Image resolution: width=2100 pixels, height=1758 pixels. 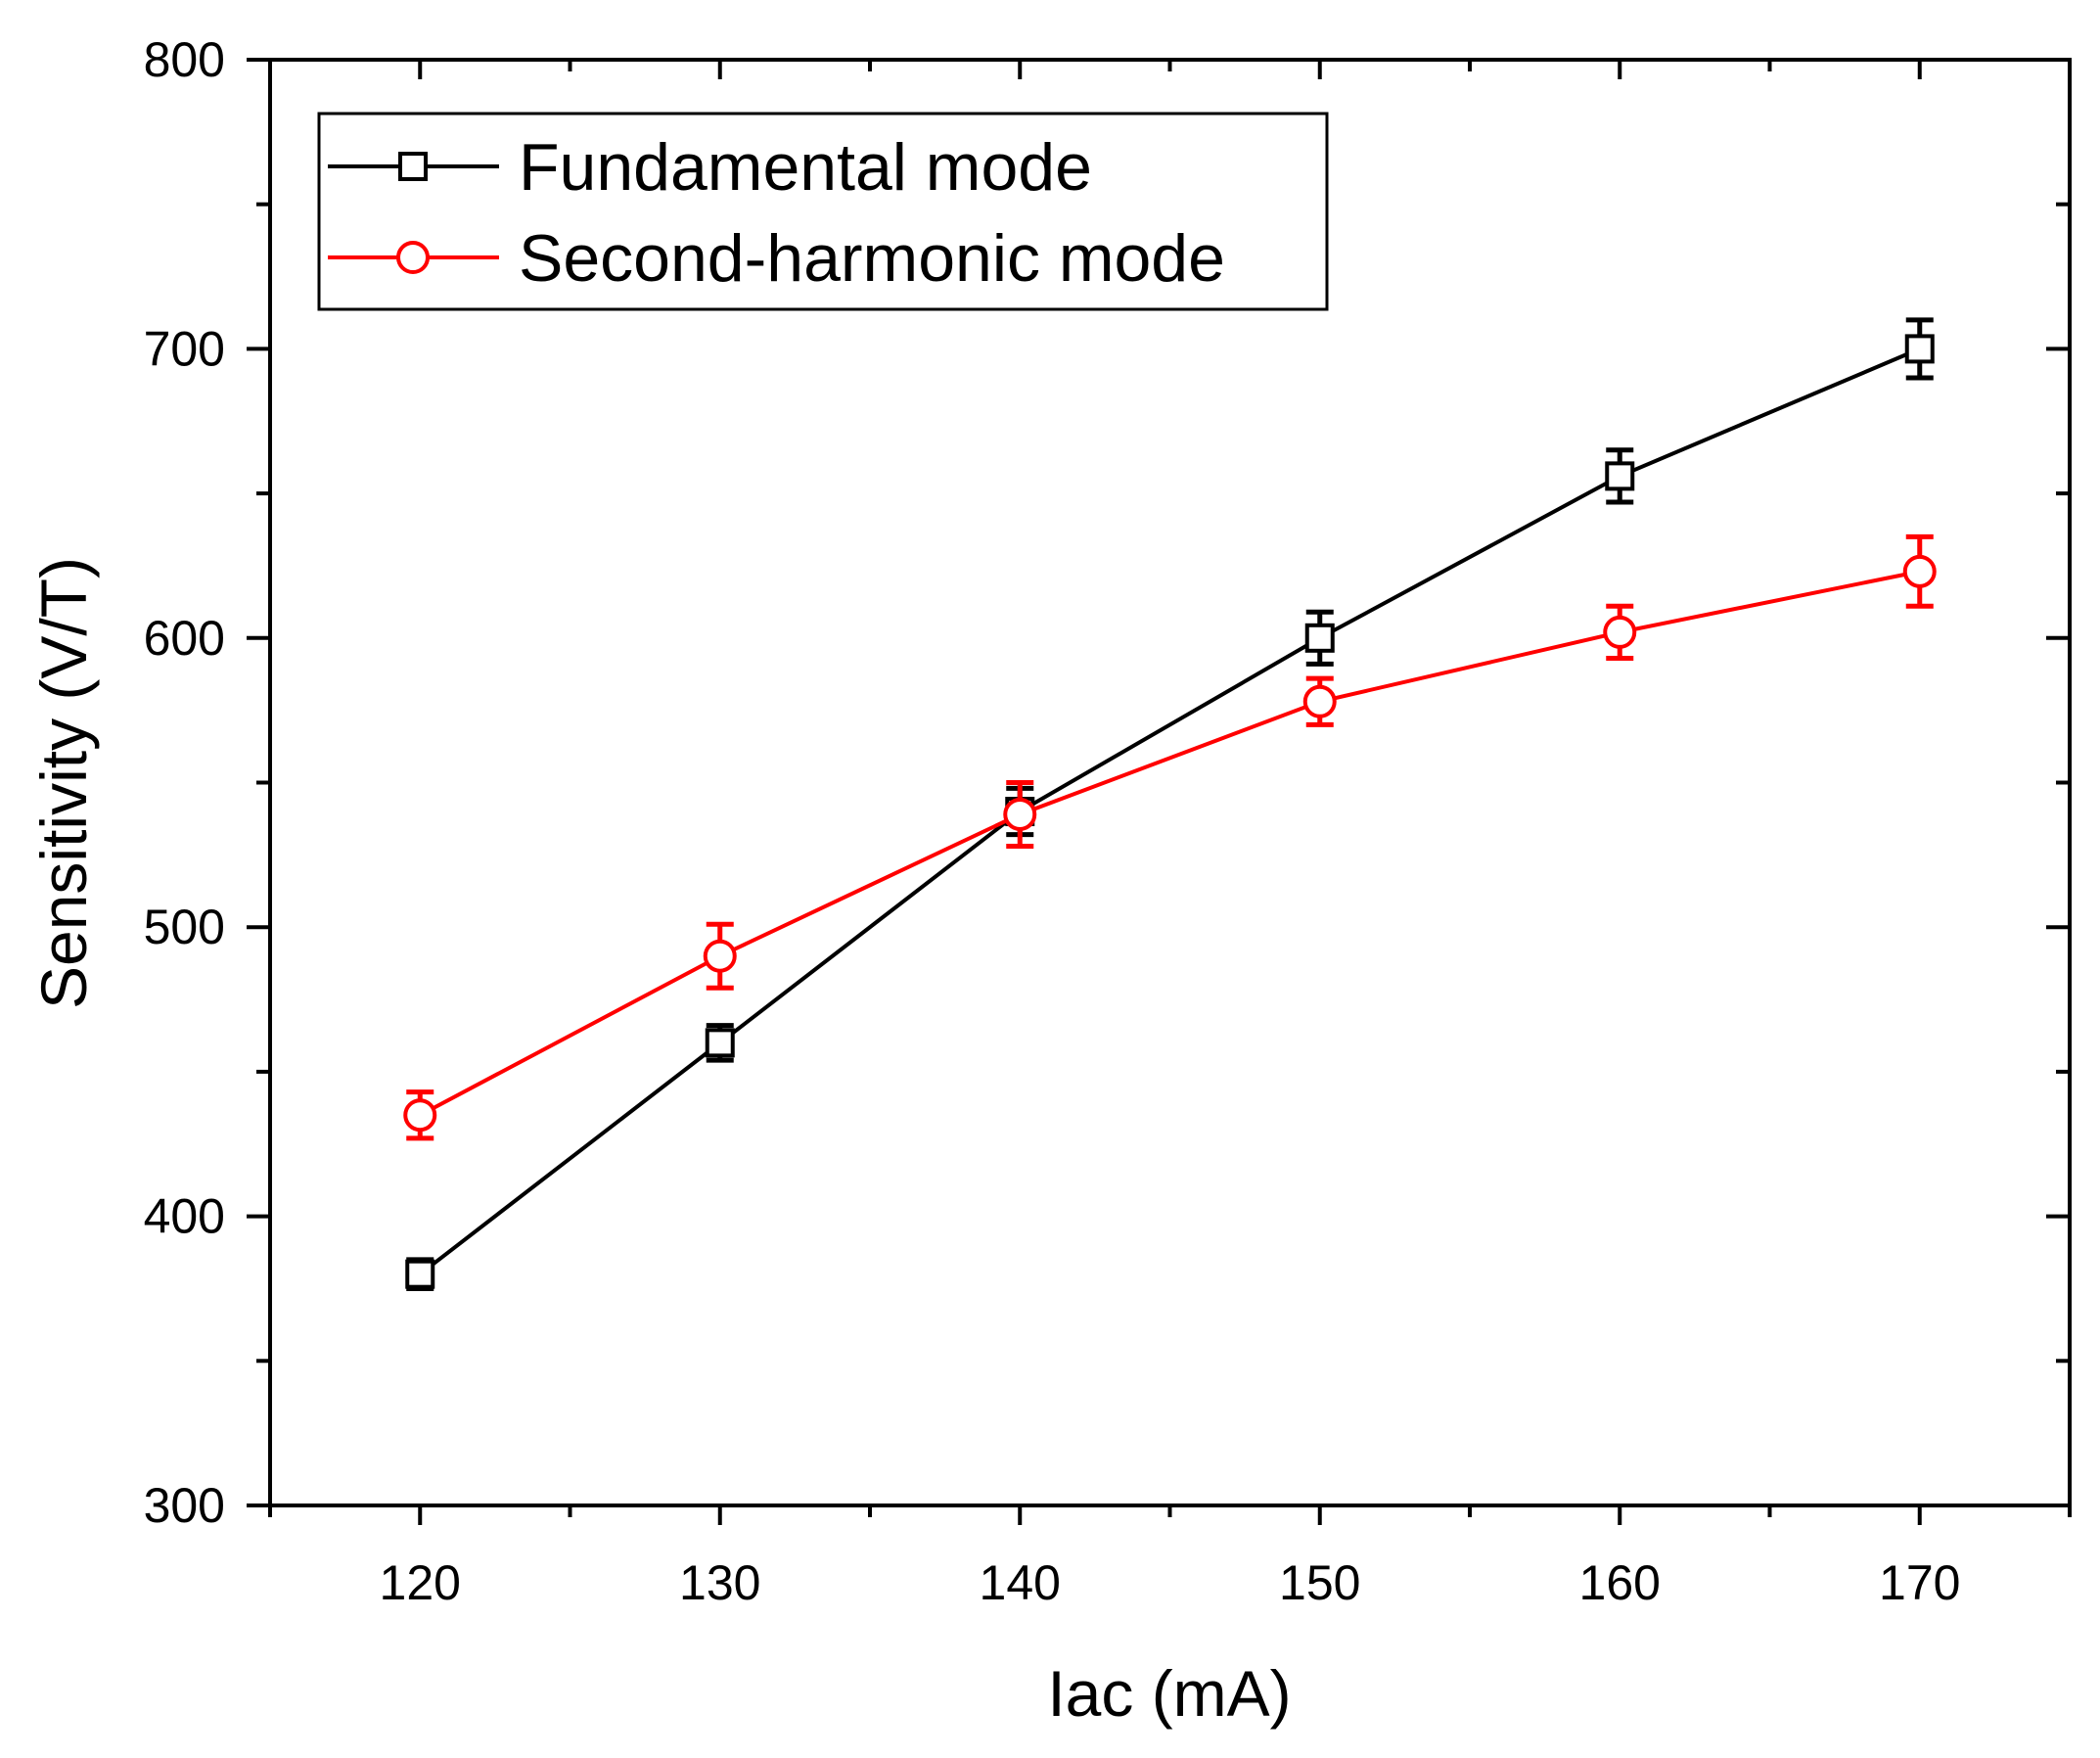 I want to click on legend-swatch-marker-fundamental-mode, so click(x=413, y=166).